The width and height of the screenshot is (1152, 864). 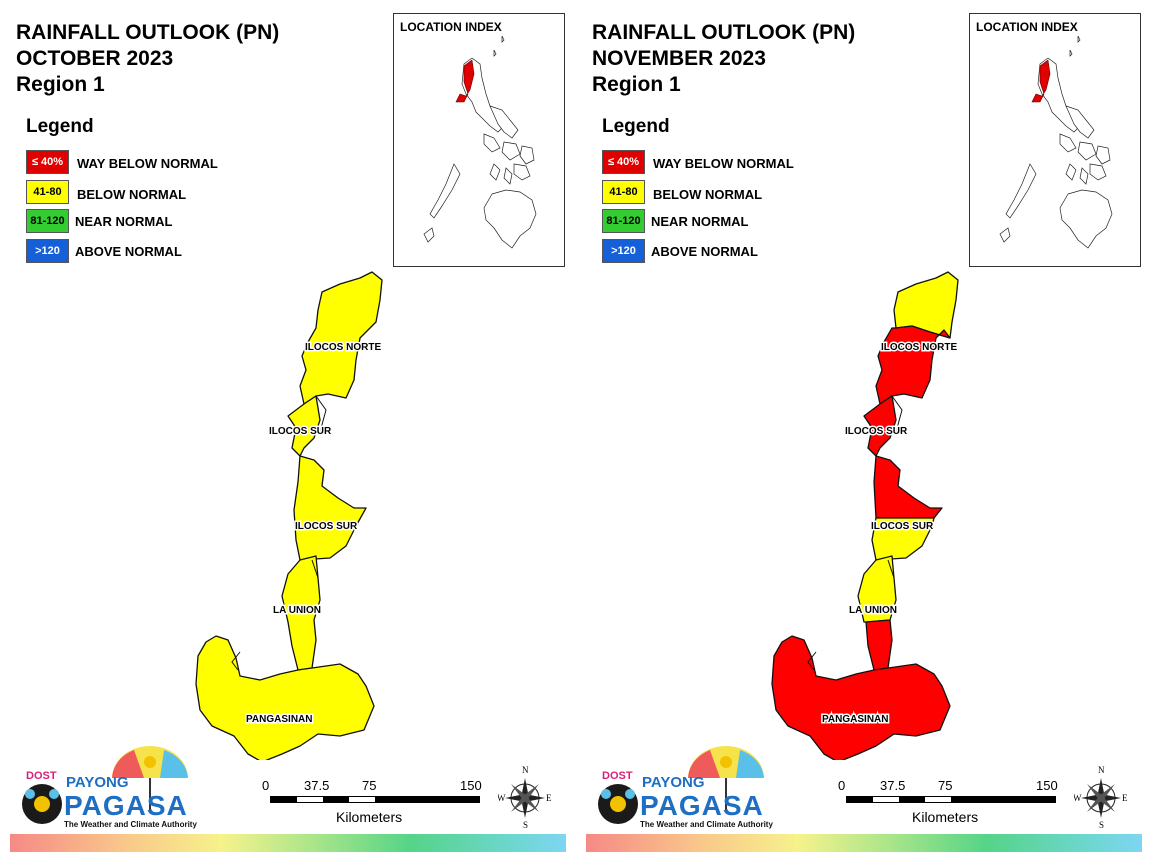 What do you see at coordinates (702, 805) in the screenshot?
I see `logo-pagasa: PAGASA` at bounding box center [702, 805].